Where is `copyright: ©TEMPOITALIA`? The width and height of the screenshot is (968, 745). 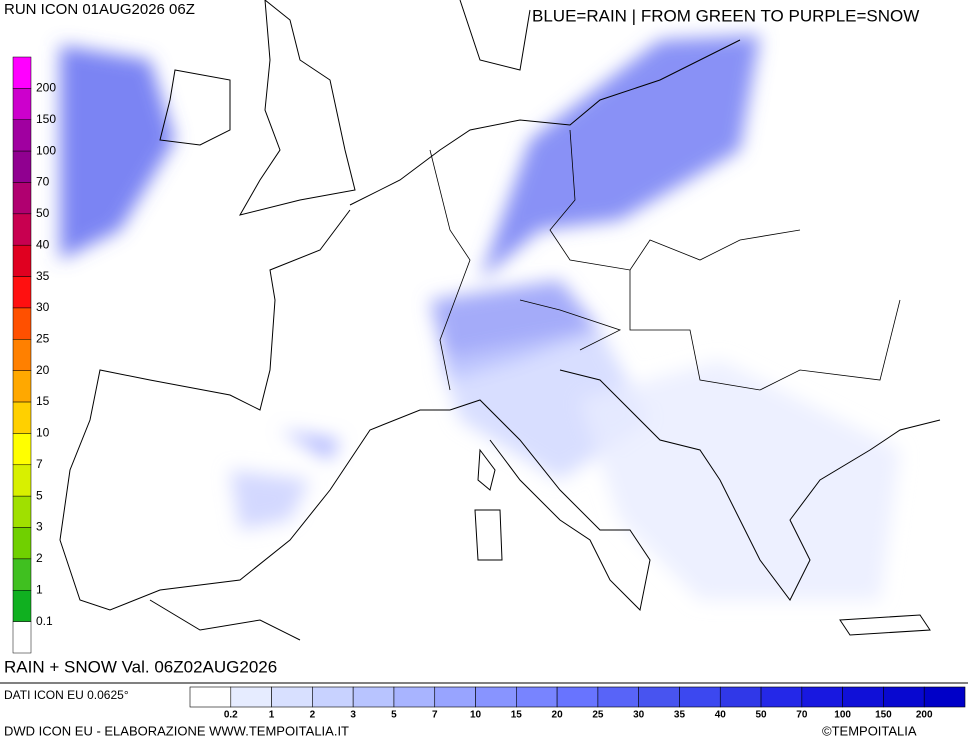 copyright: ©TEMPOITALIA is located at coordinates (869, 730).